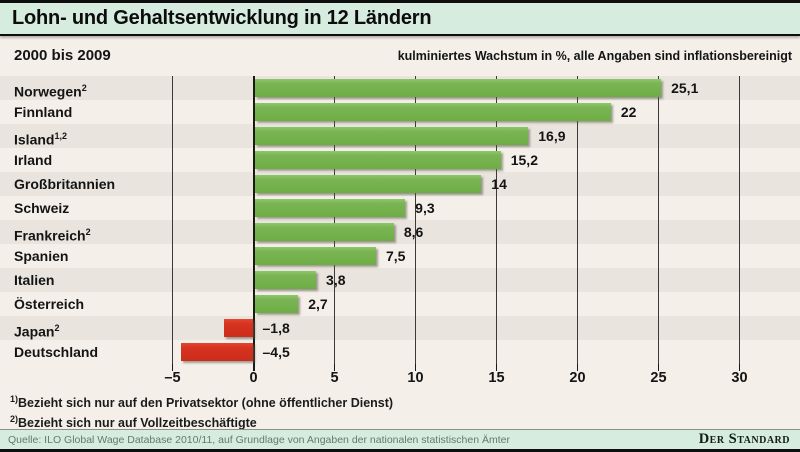 Image resolution: width=800 pixels, height=452 pixels. What do you see at coordinates (49, 304) in the screenshot?
I see `country-label: Österreich` at bounding box center [49, 304].